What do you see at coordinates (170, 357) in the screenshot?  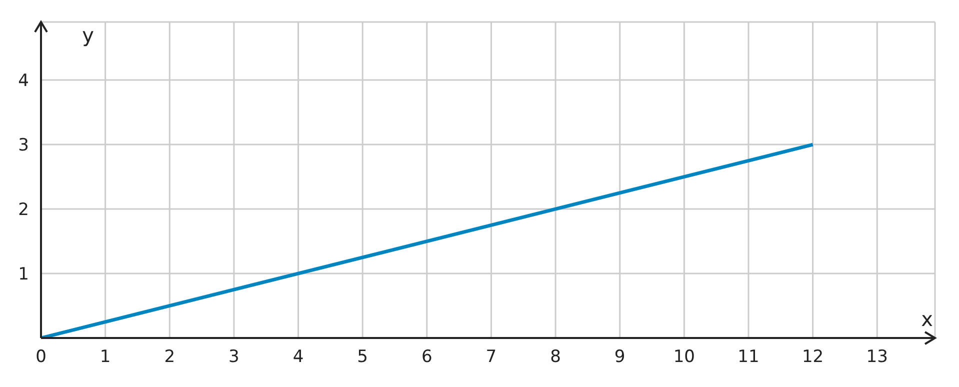 I see `x-tick-label: 2` at bounding box center [170, 357].